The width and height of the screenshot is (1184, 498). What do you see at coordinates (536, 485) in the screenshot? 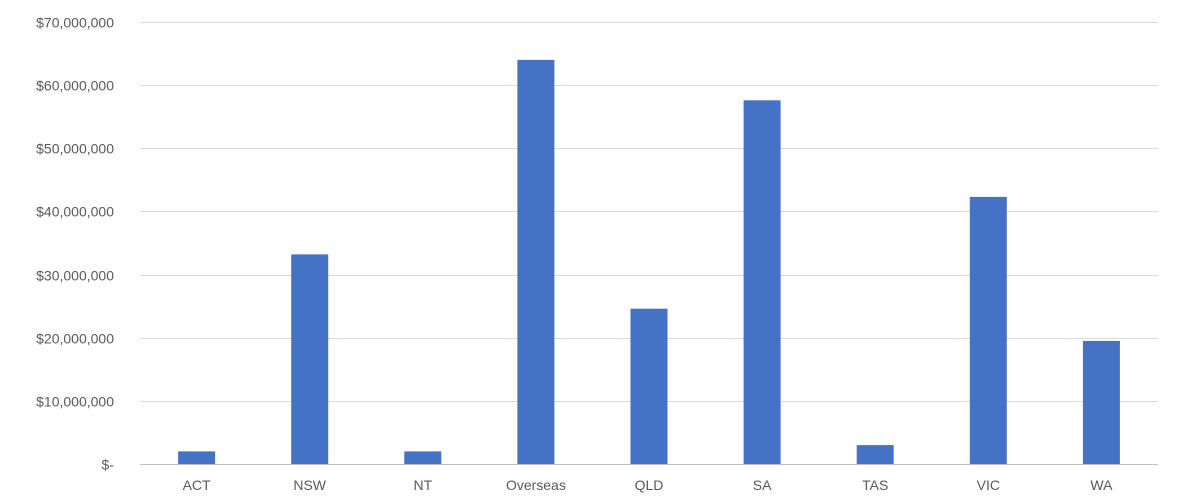
I see `x-tick-label: Overseas` at bounding box center [536, 485].